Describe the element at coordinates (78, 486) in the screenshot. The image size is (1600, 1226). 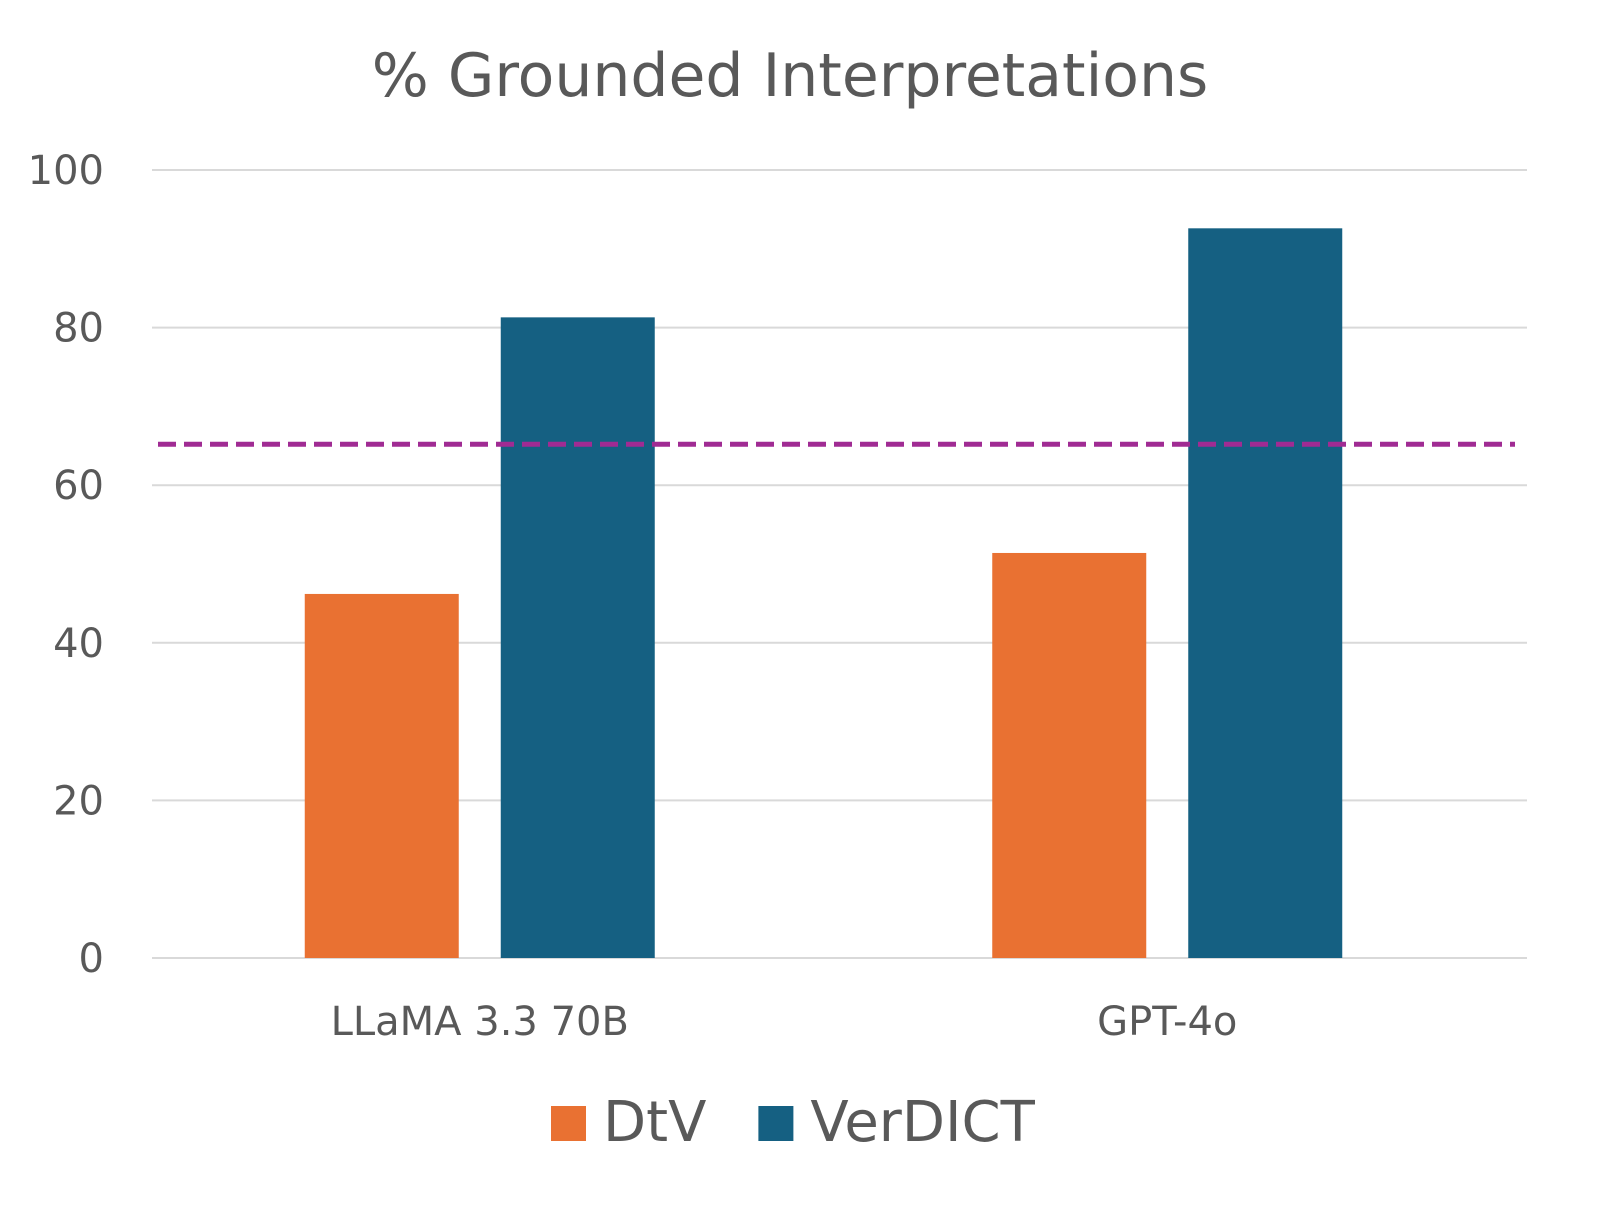
I see `y-tick-label: 60` at that location.